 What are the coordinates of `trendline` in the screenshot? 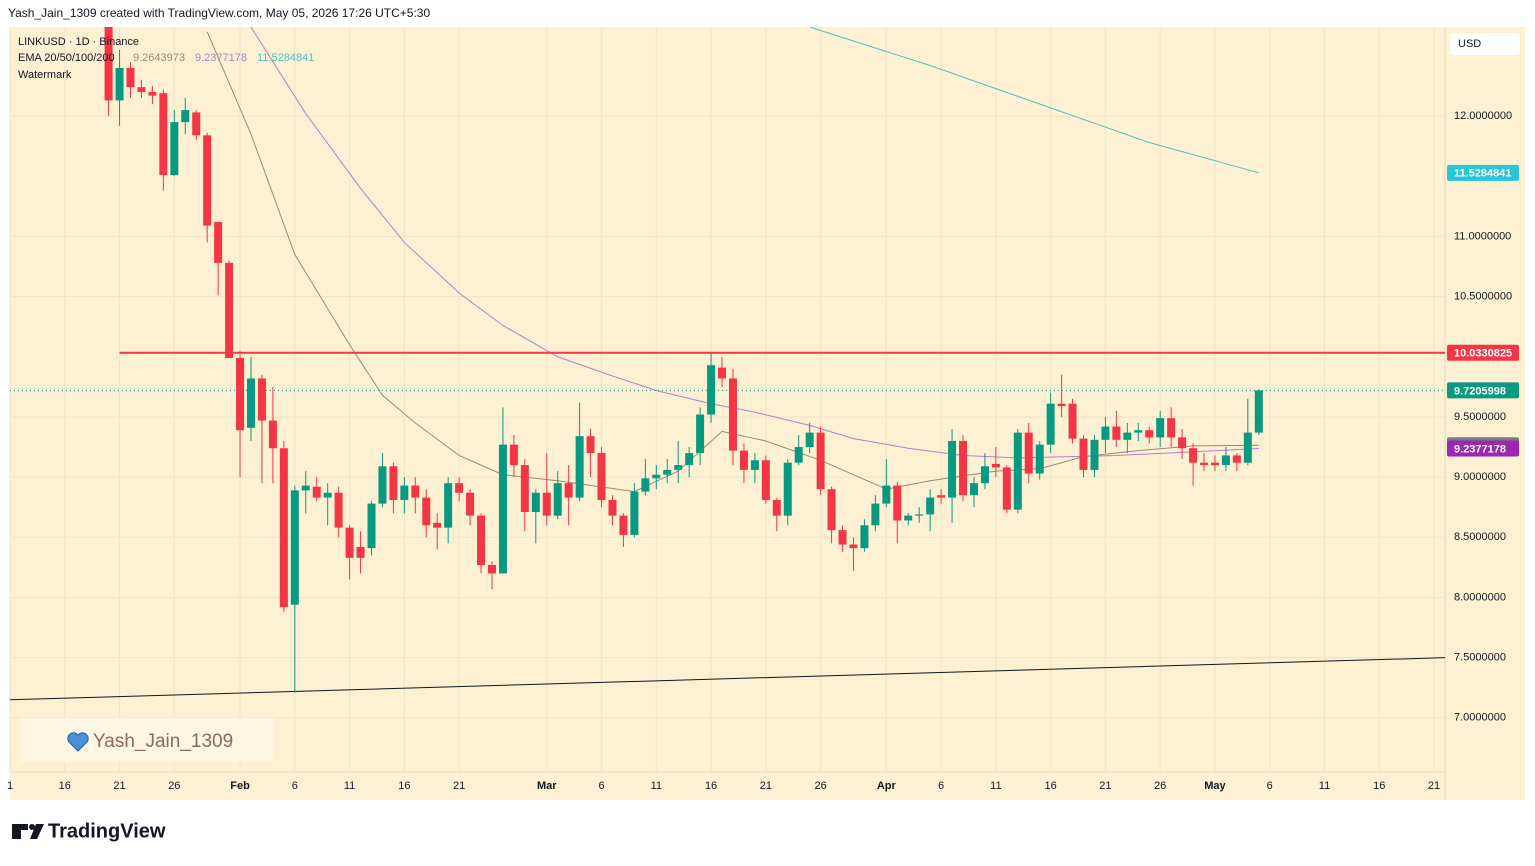 It's located at (727, 679).